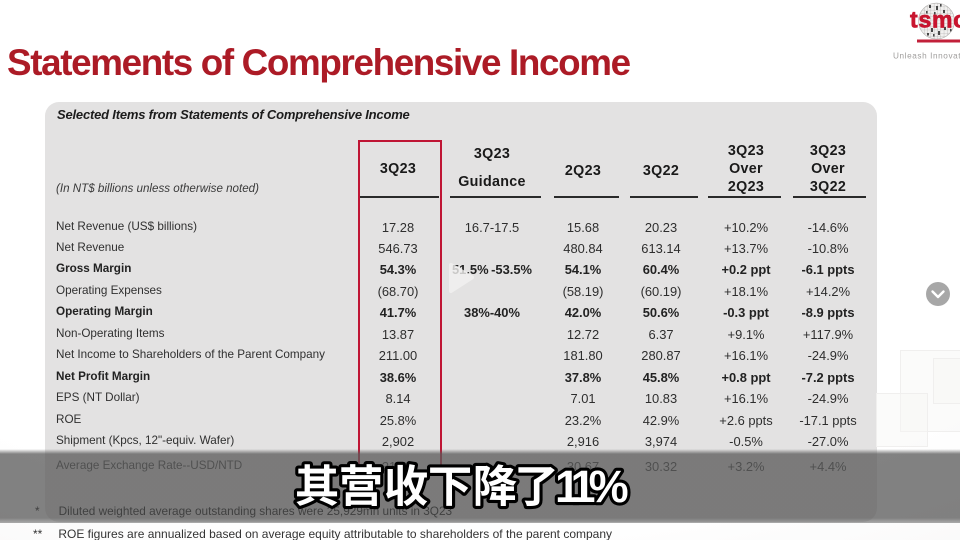 The height and width of the screenshot is (540, 960). I want to click on svg-text: Unleash Innovati, so click(926, 56).